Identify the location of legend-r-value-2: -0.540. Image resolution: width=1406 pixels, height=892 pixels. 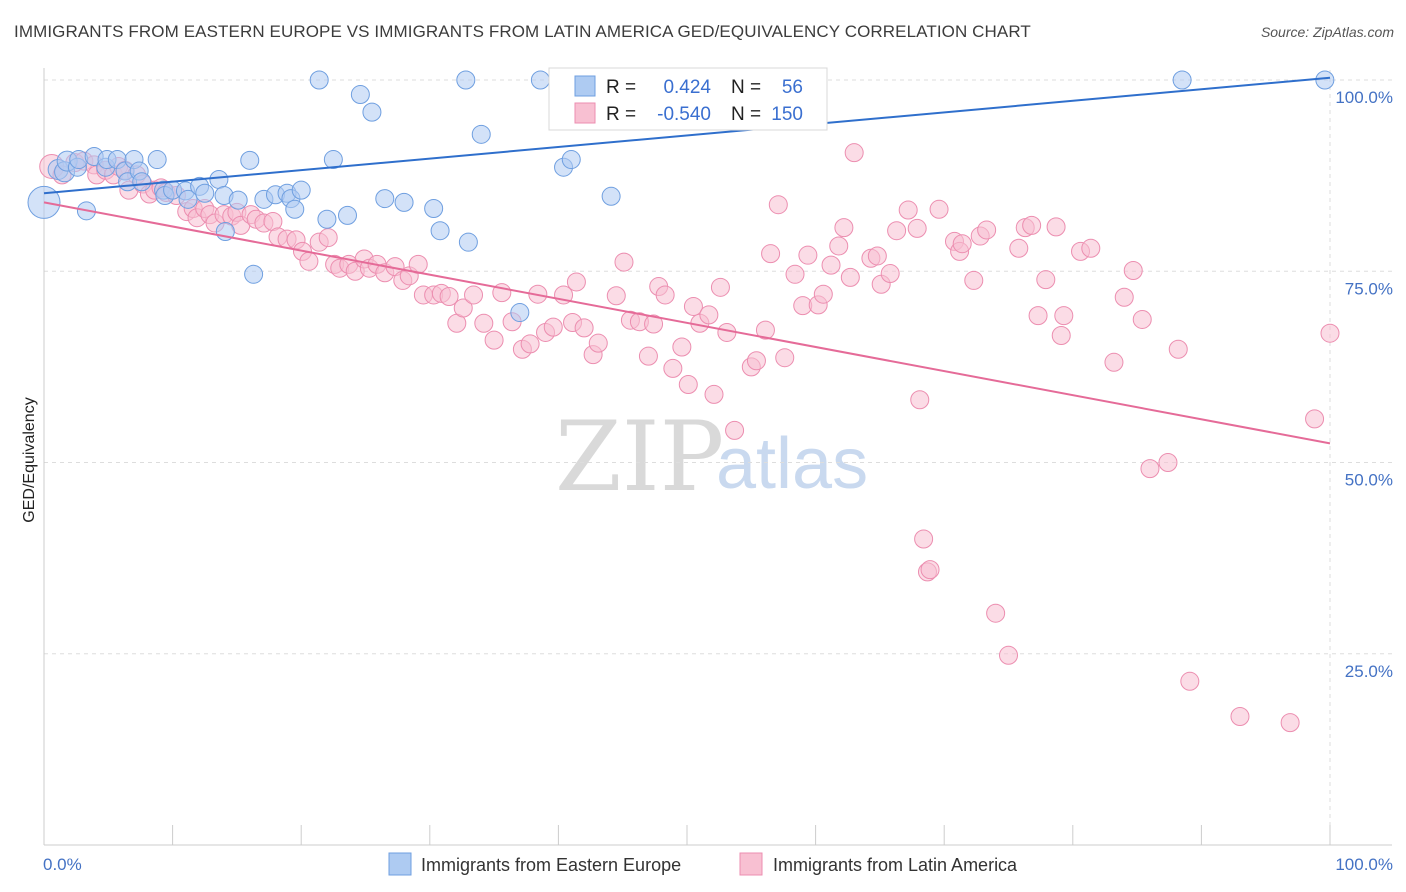
(684, 114).